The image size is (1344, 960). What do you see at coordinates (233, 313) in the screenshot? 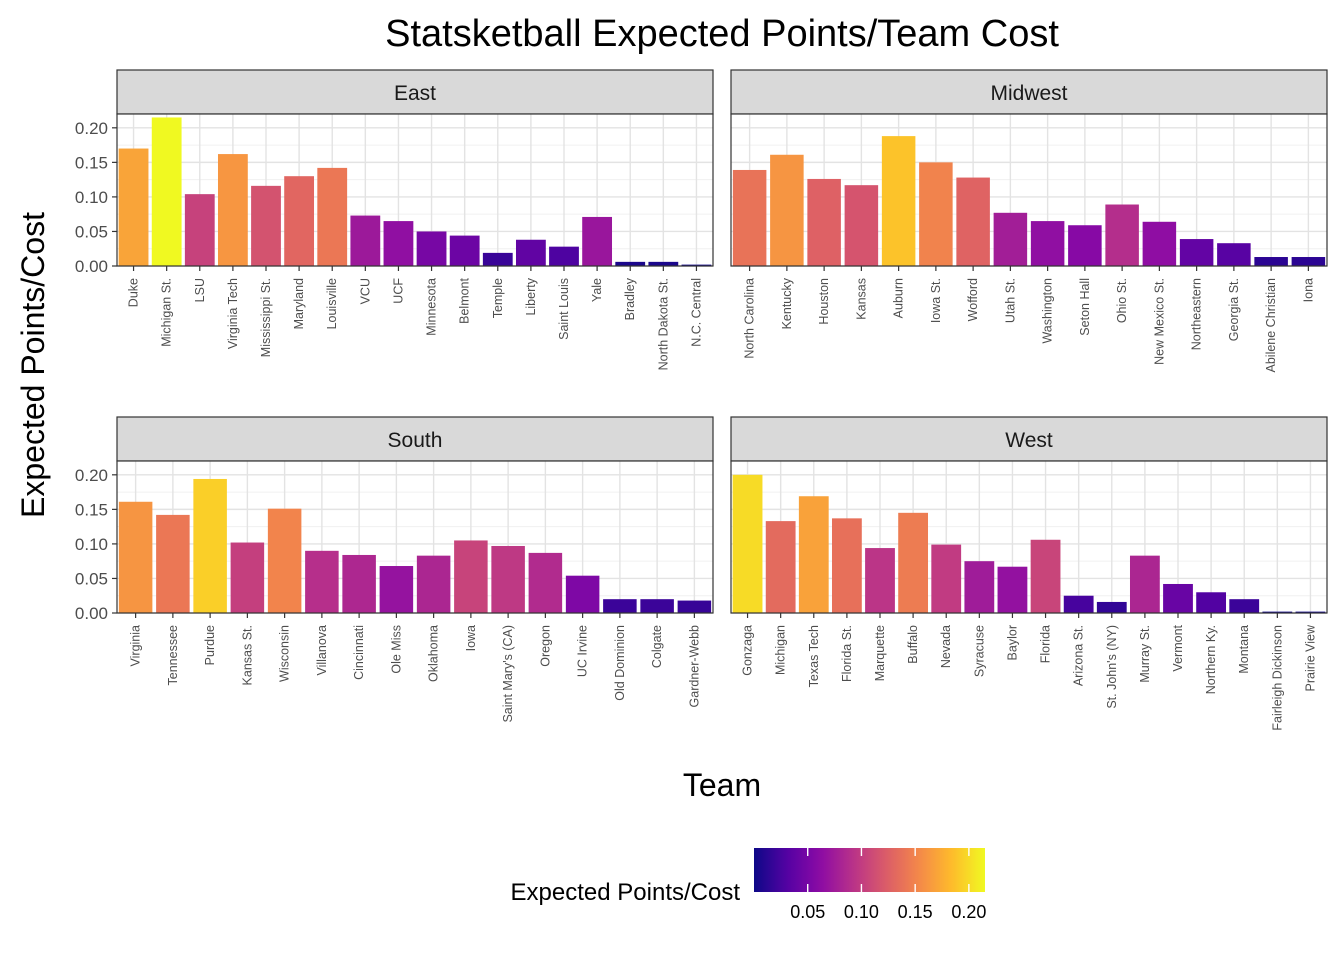
I see `x-tick-label: Virginia Tech` at bounding box center [233, 313].